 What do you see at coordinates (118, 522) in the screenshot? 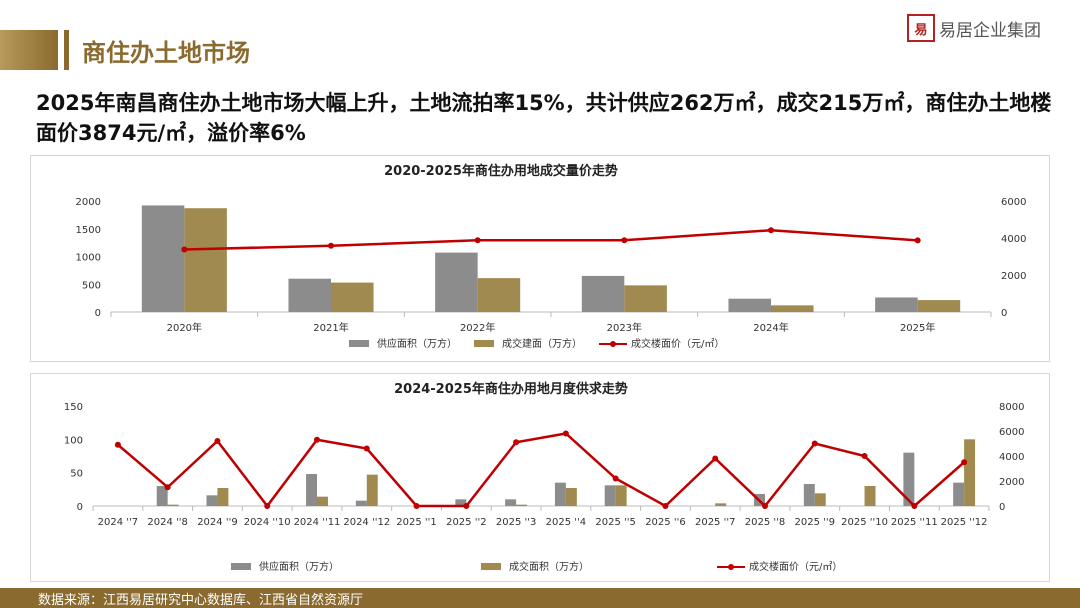
I see `x-tick-label: 2024 ''7` at bounding box center [118, 522].